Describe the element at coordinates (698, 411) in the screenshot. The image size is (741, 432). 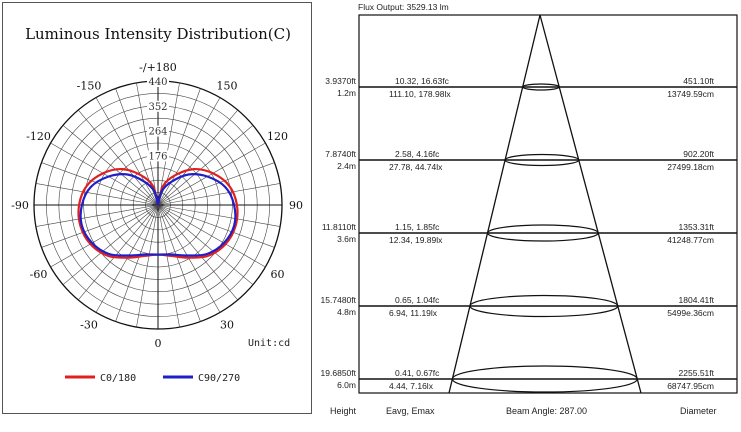
I see `footer-diameter: Diameter` at that location.